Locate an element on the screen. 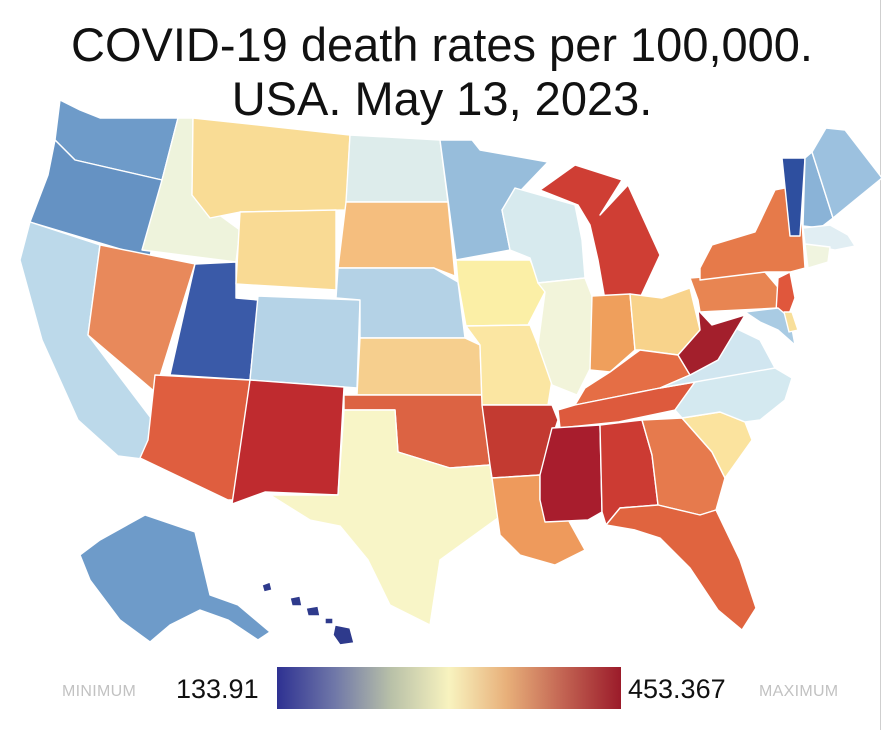 The width and height of the screenshot is (884, 730). state-west-virginia is located at coordinates (711, 342).